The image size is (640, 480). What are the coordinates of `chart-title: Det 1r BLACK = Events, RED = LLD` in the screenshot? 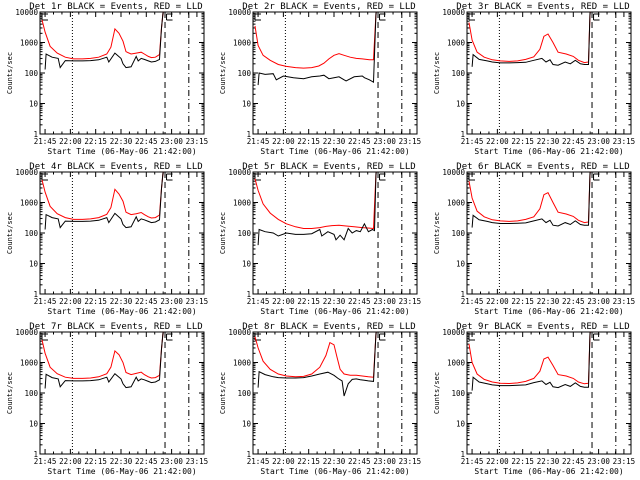 It's located at (115, 7).